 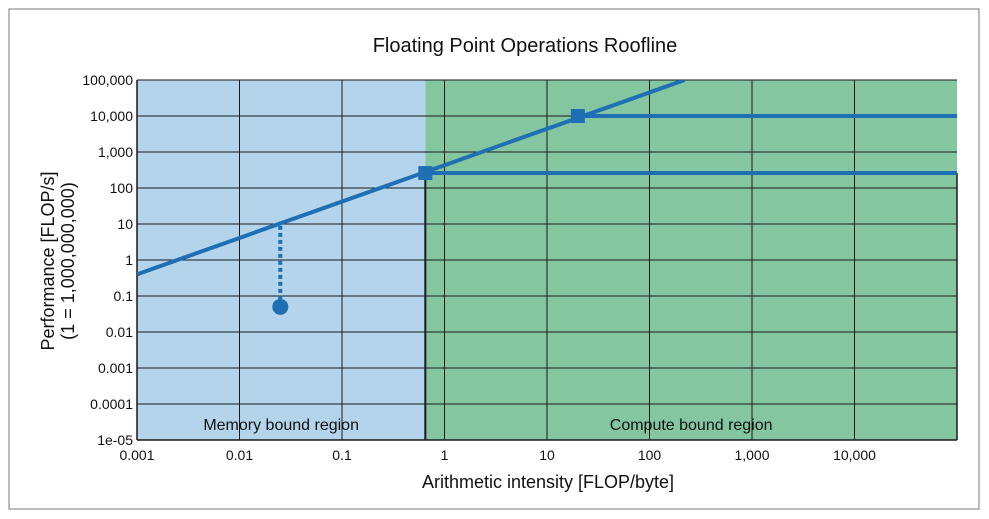 I want to click on marker-layer, so click(x=428, y=212).